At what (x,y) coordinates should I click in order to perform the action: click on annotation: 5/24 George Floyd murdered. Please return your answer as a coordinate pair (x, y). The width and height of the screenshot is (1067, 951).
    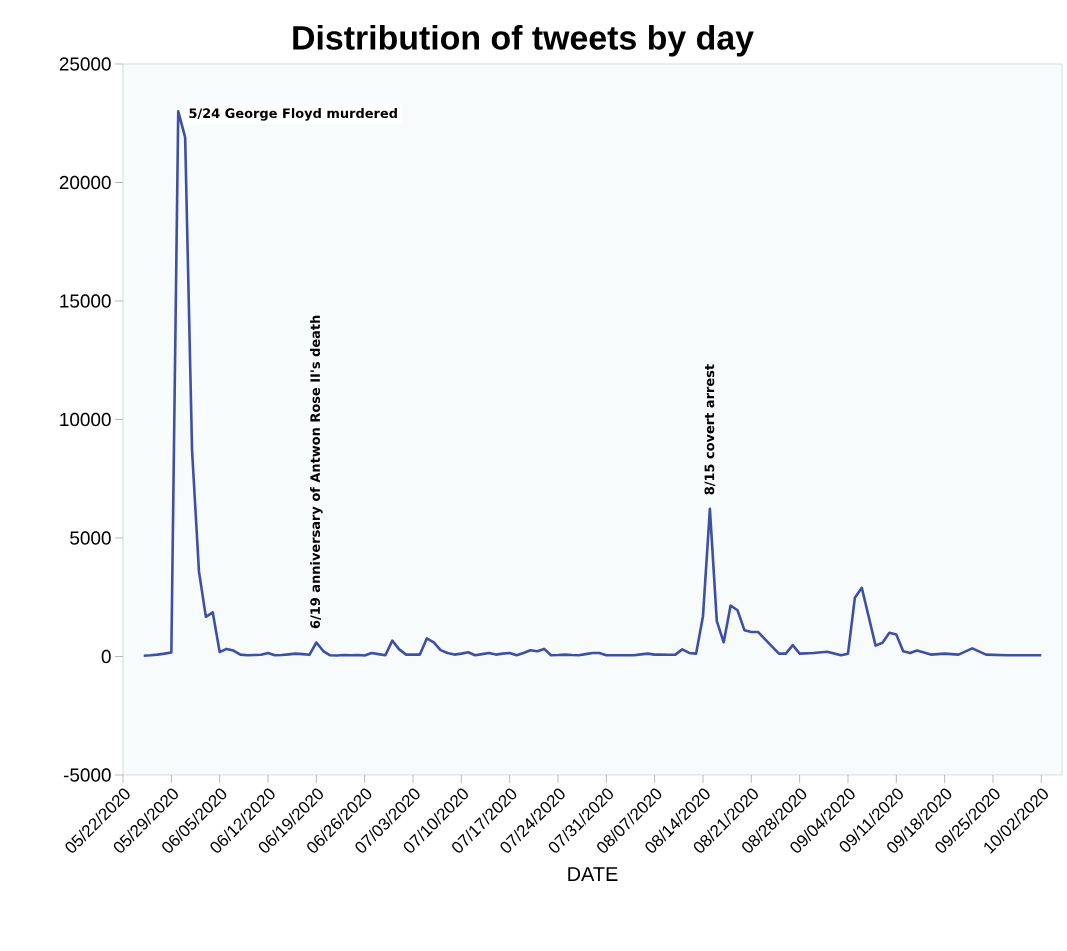
    Looking at the image, I should click on (293, 114).